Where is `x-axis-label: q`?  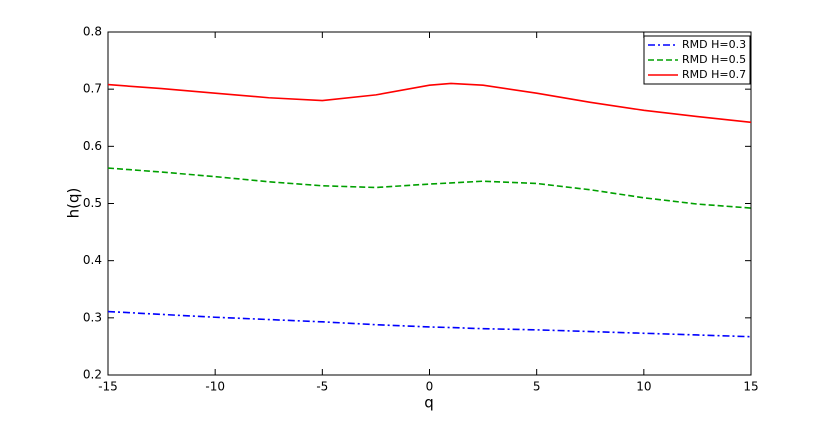
x-axis-label: q is located at coordinates (429, 403).